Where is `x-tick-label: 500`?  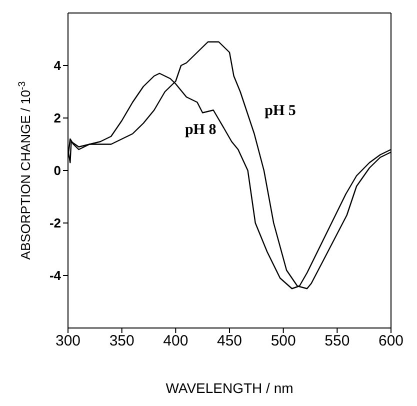 x-tick-label: 500 is located at coordinates (283, 341).